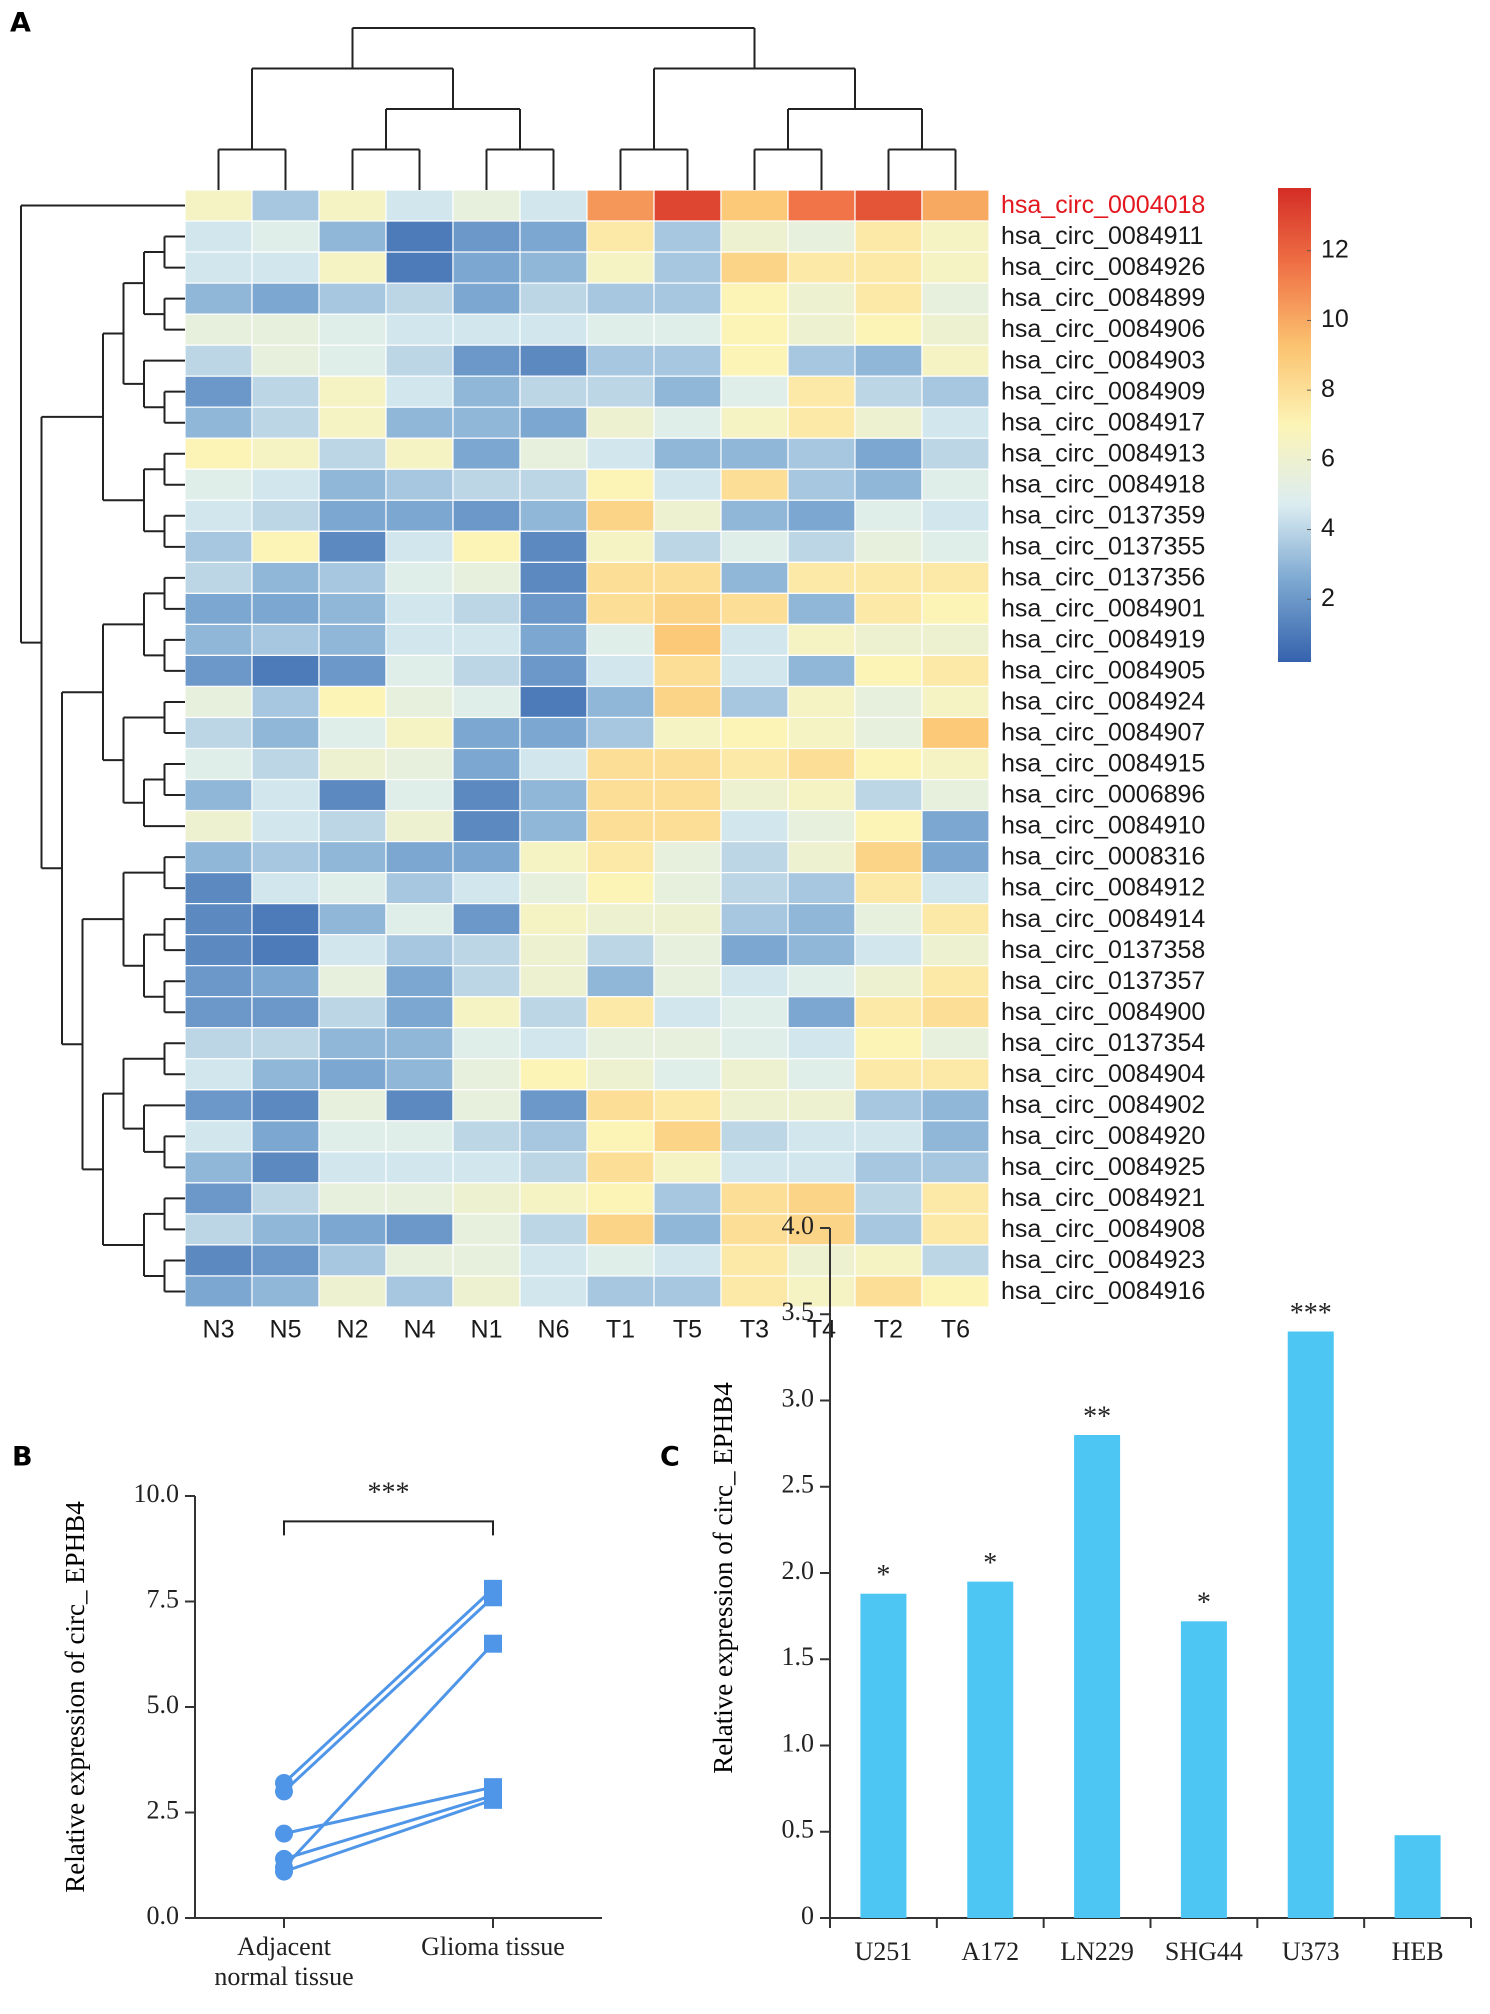 The width and height of the screenshot is (1490, 2014). I want to click on bar, so click(1417, 1876).